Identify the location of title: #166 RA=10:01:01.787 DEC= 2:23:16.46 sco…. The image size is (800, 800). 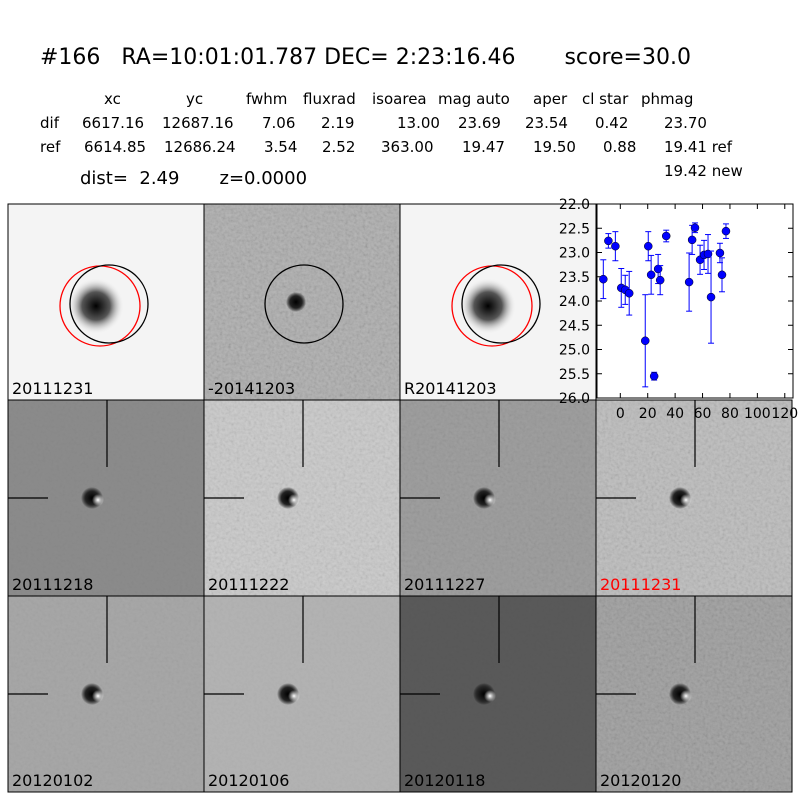
(365, 57).